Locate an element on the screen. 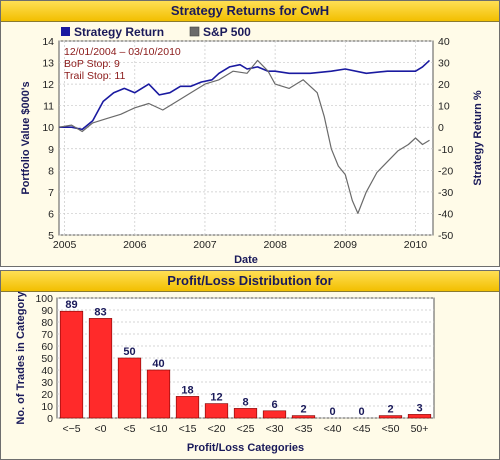 This screenshot has height=460, width=500. strategy-returns-title: Strategy Returns for CwH is located at coordinates (250, 11).